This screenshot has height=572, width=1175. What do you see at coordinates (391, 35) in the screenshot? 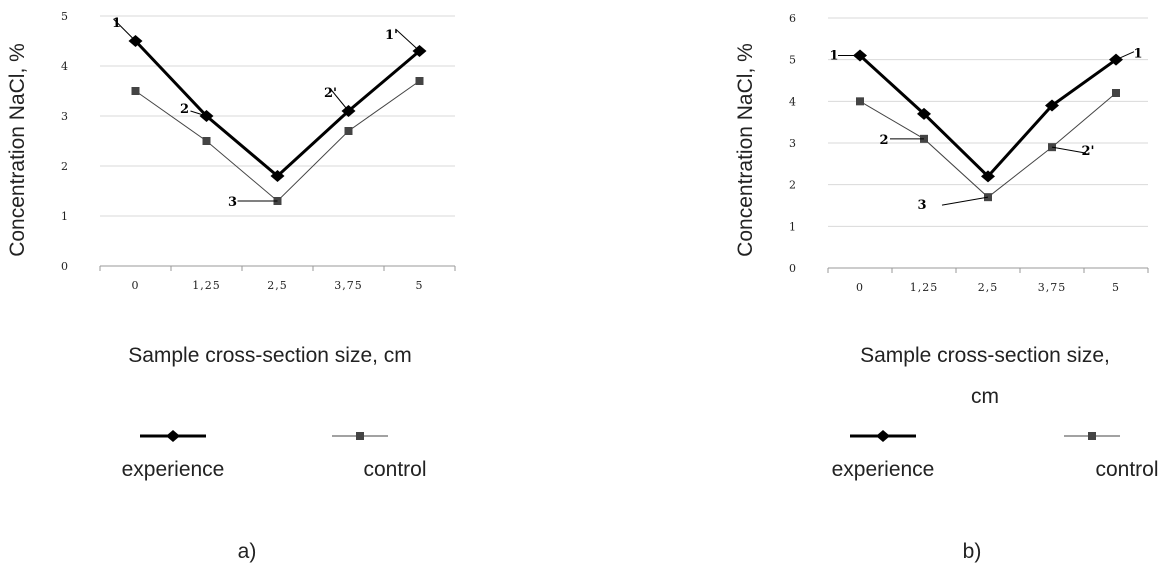
I see `annotation-label: 1'` at bounding box center [391, 35].